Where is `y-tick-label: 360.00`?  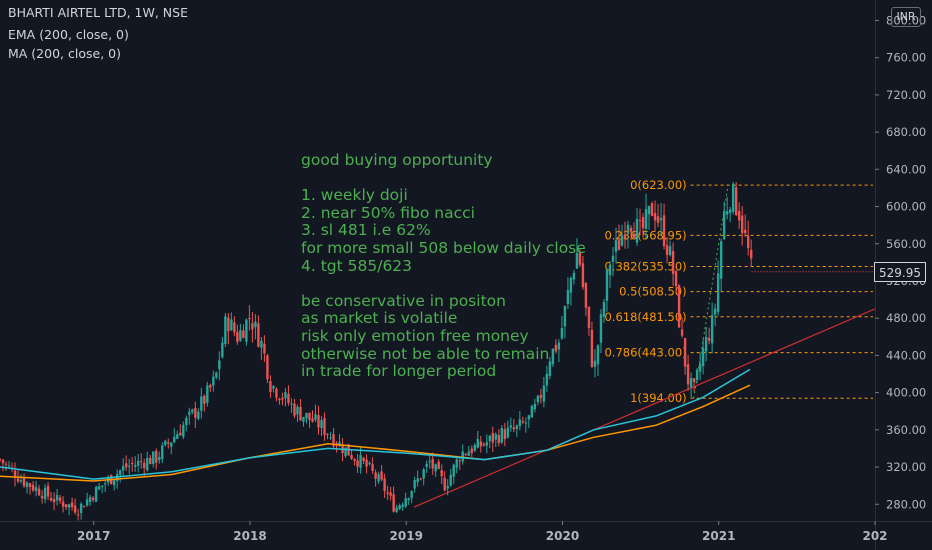 y-tick-label: 360.00 is located at coordinates (906, 430).